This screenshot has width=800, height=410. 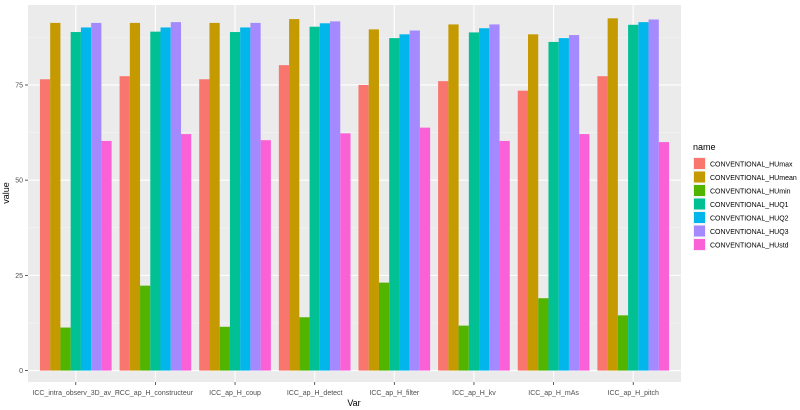 What do you see at coordinates (750, 192) in the screenshot?
I see `legend-label: CONVENTIONAL_HUmin` at bounding box center [750, 192].